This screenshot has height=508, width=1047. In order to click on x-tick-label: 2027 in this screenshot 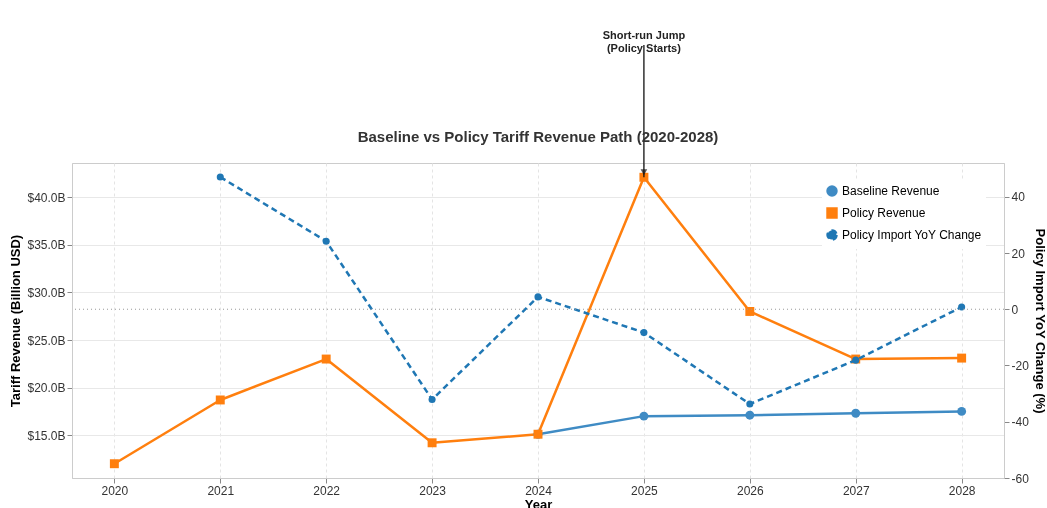, I will do `click(856, 490)`.